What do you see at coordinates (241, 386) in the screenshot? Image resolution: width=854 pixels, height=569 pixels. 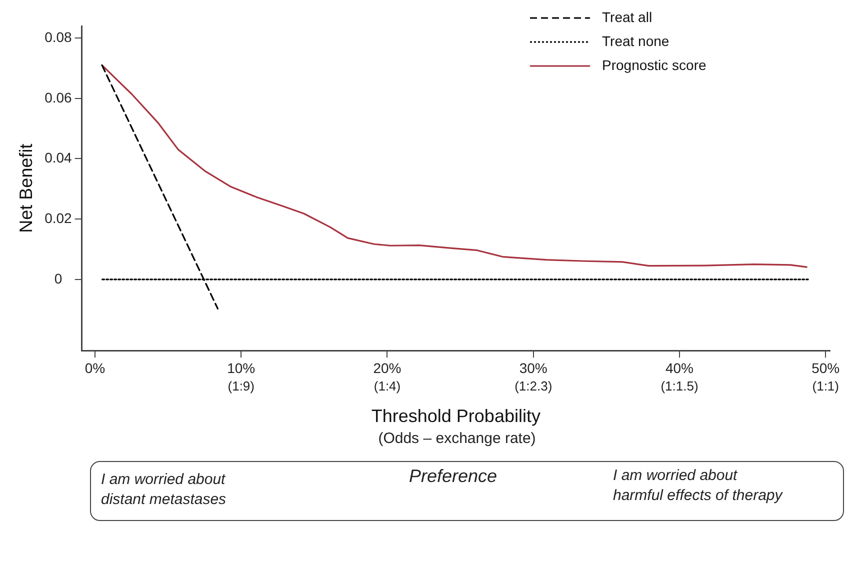 I see `text: (1:9)` at bounding box center [241, 386].